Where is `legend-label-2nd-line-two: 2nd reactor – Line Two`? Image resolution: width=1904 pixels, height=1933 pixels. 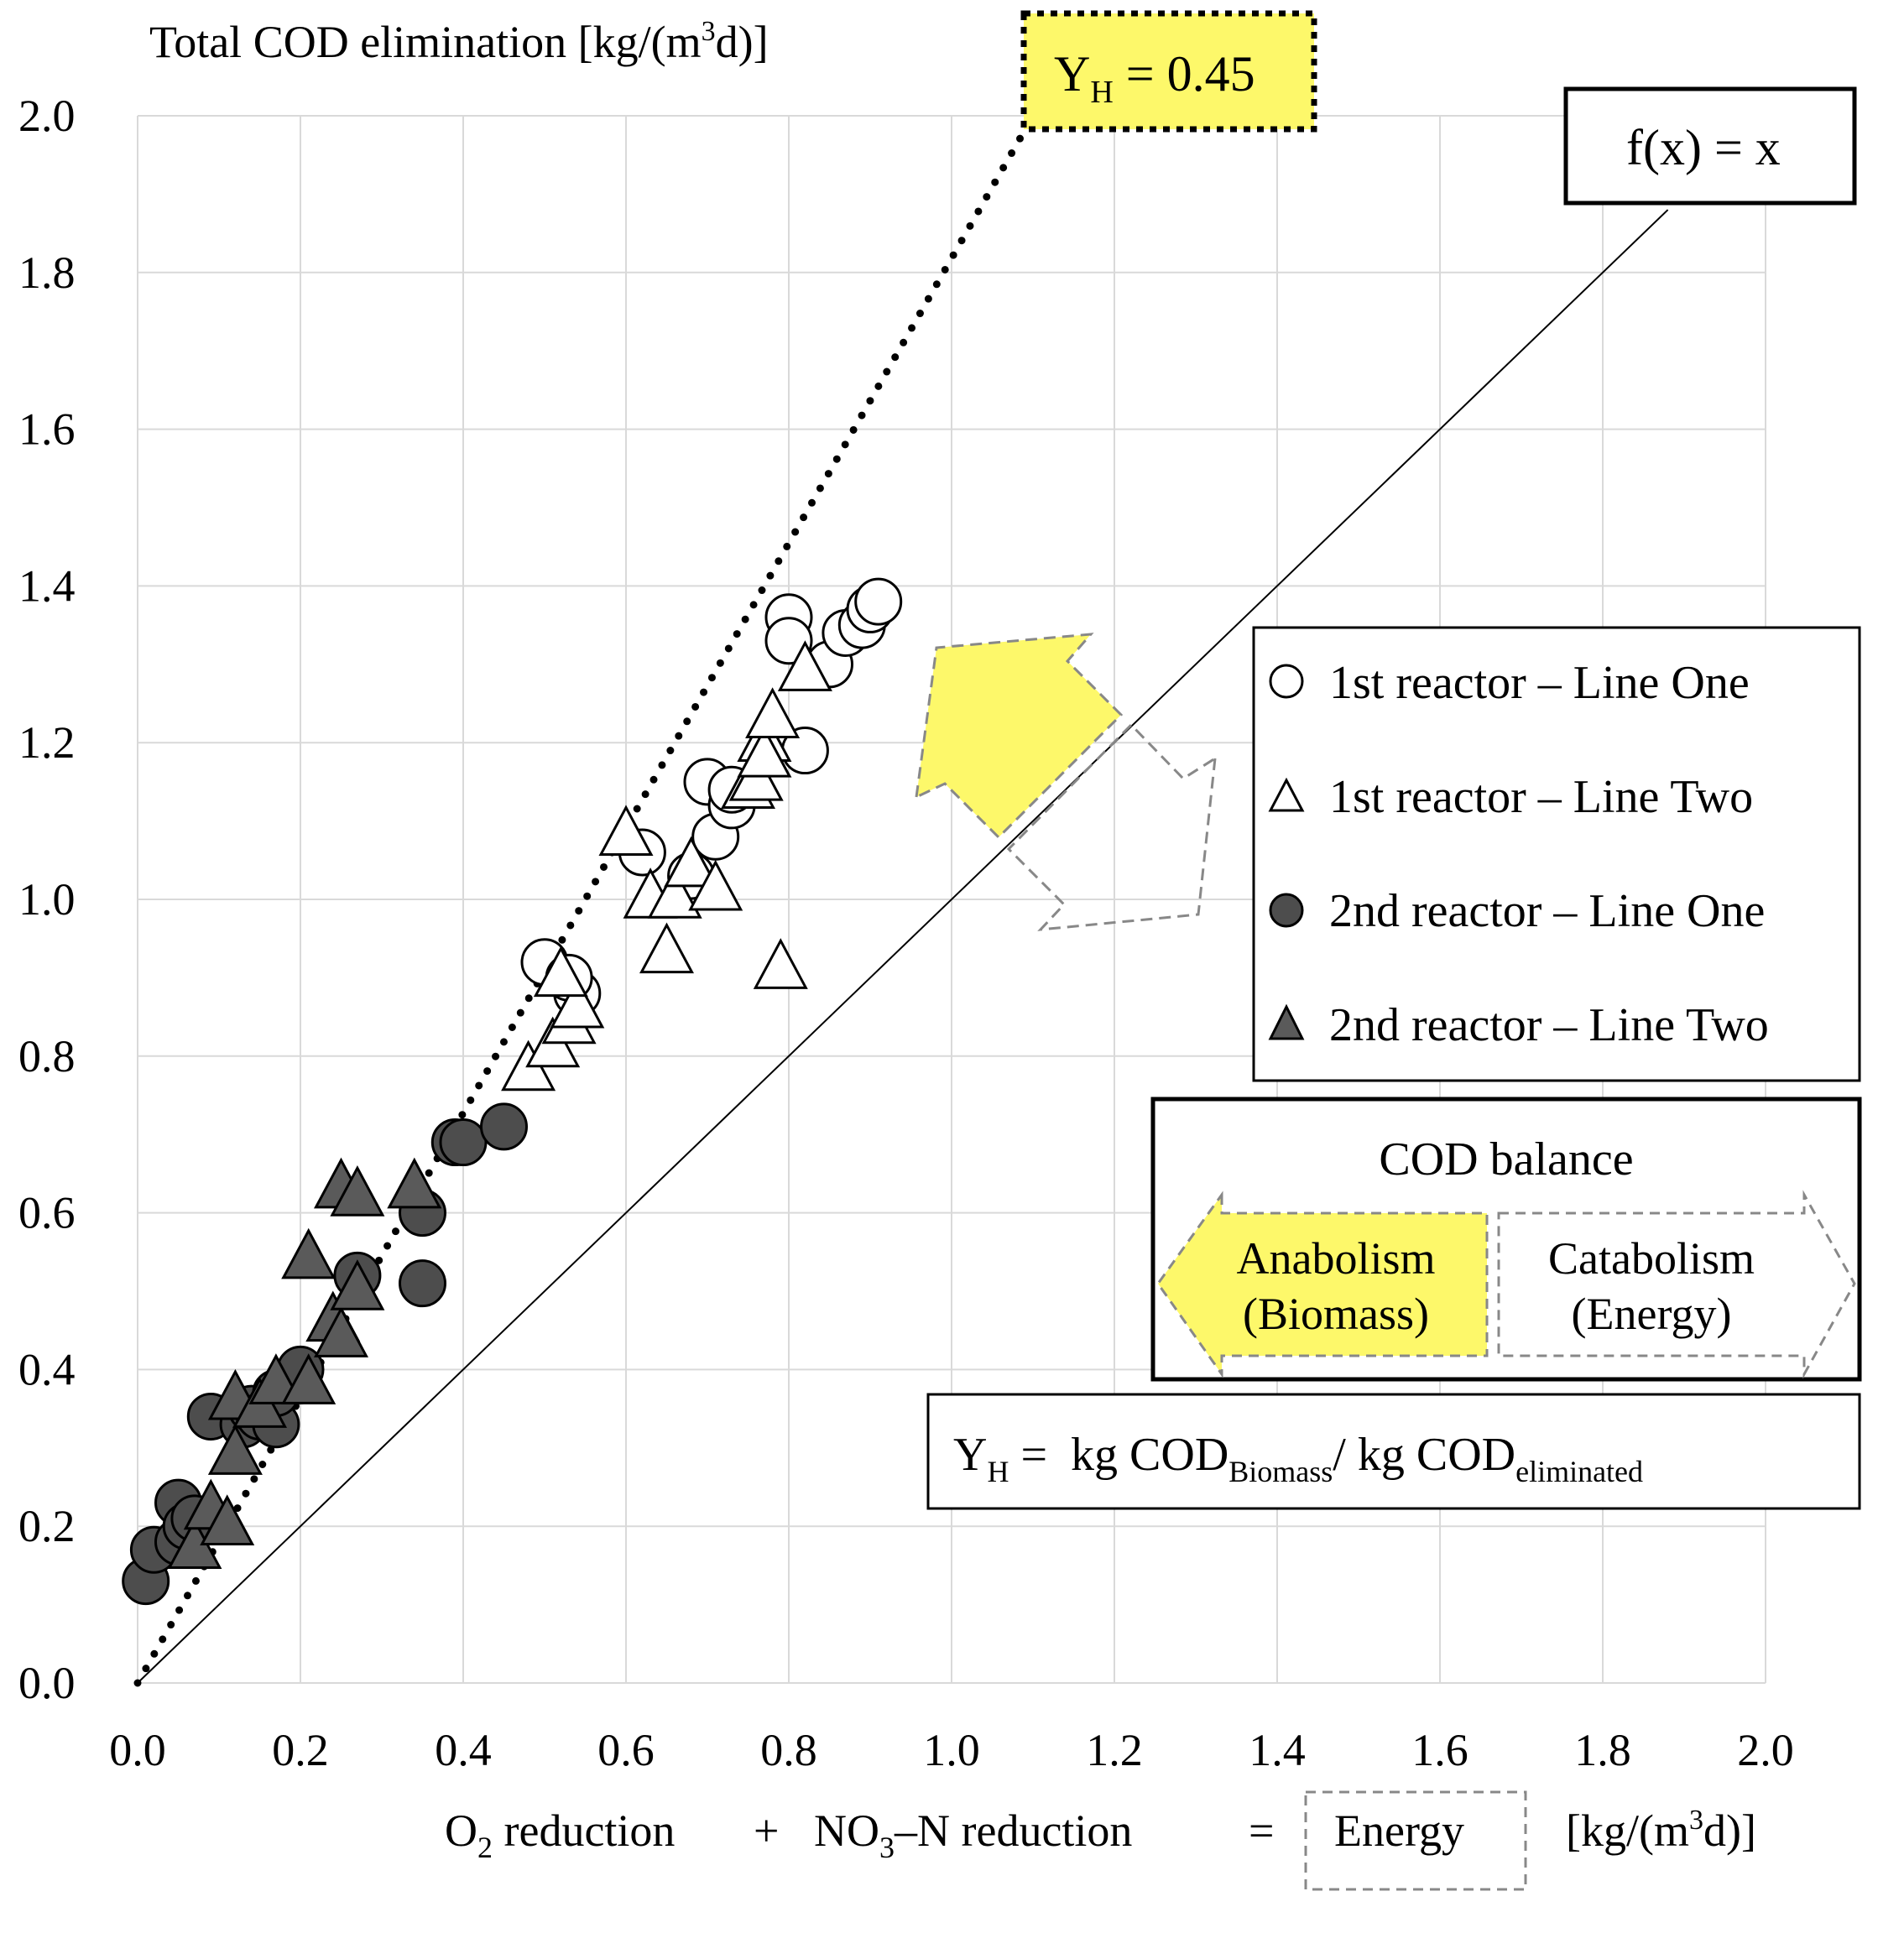
legend-label-2nd-line-two: 2nd reactor – Line Two is located at coordinates (1549, 1025).